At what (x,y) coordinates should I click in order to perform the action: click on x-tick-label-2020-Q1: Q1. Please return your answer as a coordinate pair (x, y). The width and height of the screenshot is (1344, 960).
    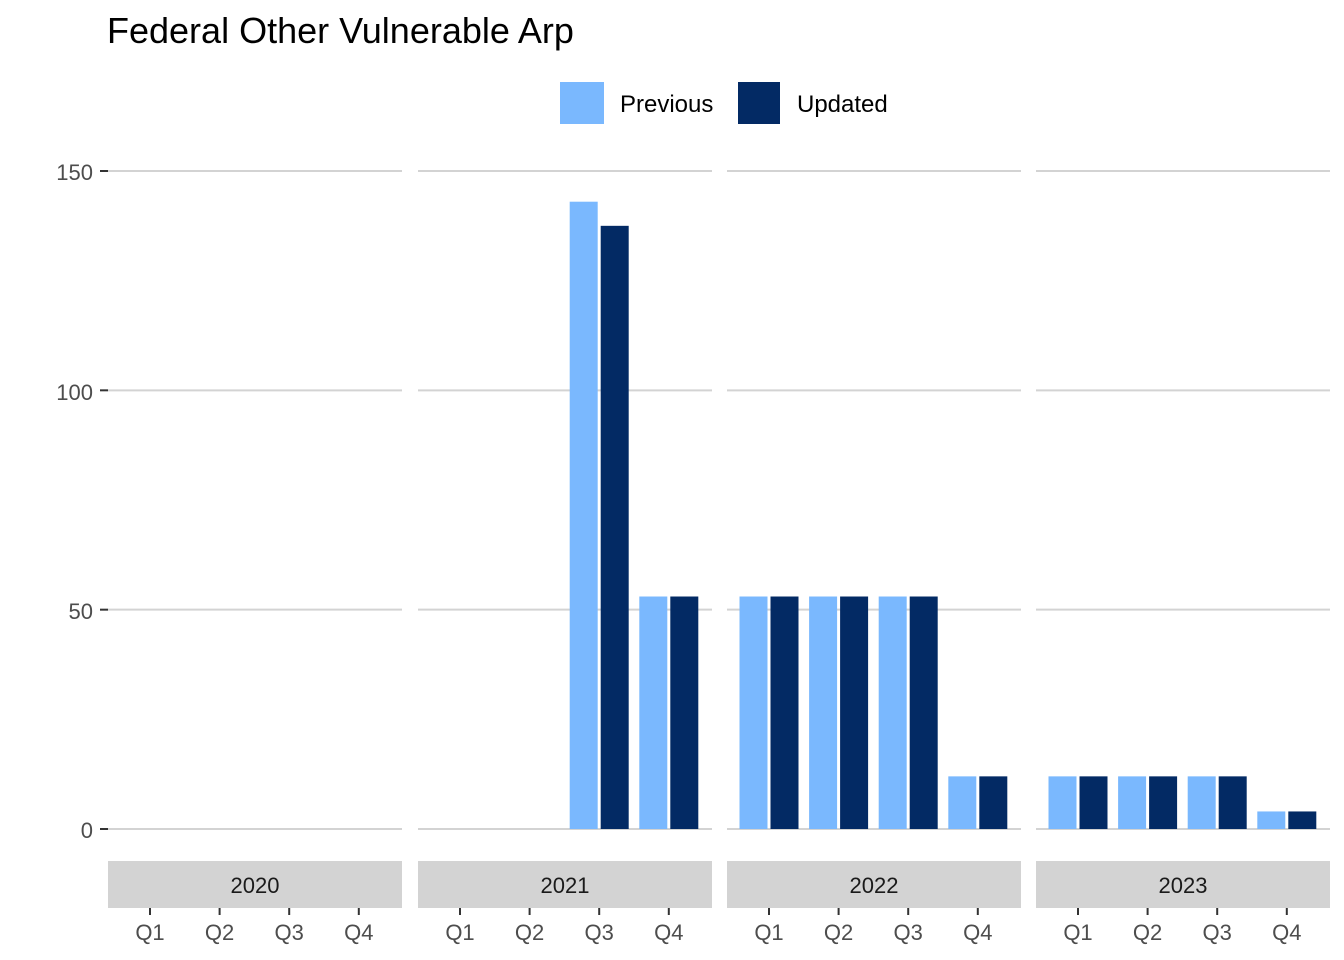
    Looking at the image, I should click on (149, 932).